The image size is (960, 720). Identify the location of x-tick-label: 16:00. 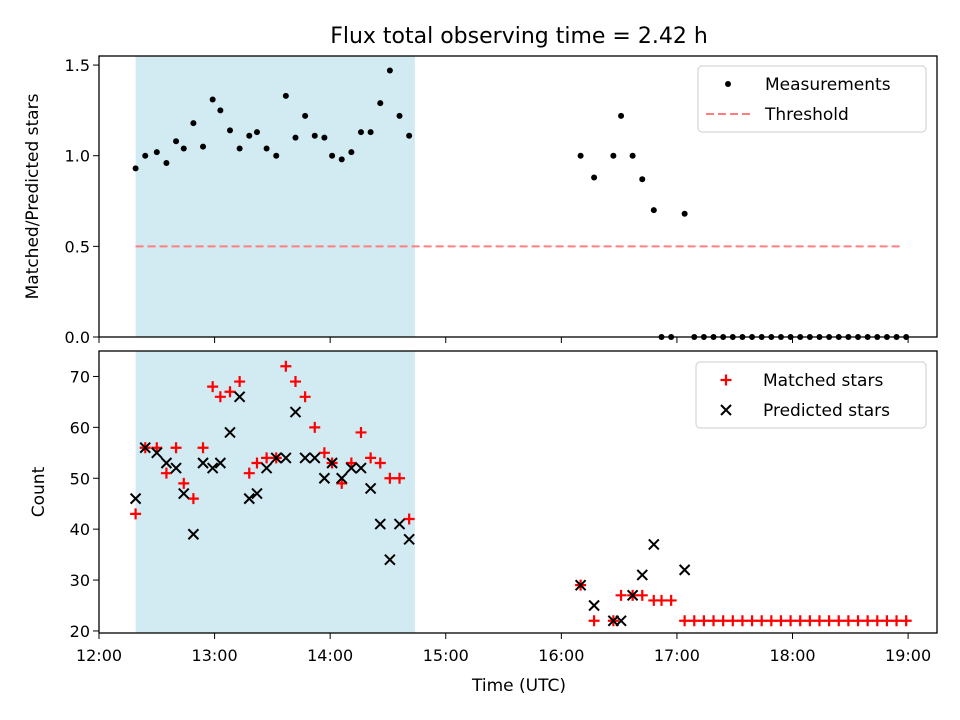
(561, 655).